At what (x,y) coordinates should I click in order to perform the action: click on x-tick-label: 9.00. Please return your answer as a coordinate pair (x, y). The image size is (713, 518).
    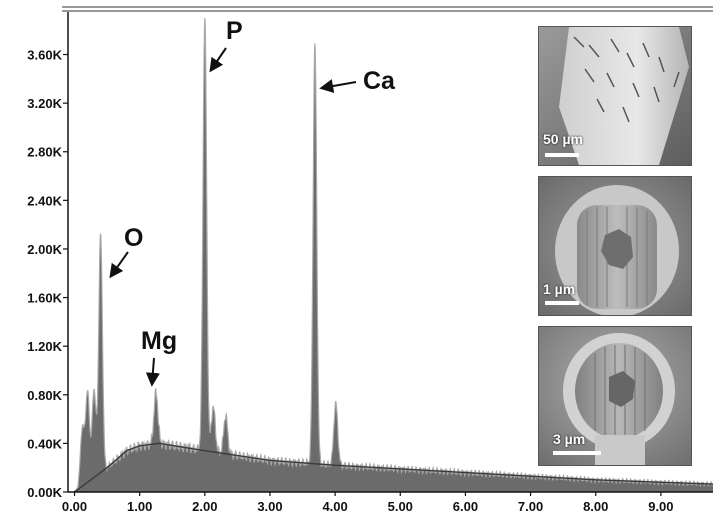
    Looking at the image, I should click on (660, 506).